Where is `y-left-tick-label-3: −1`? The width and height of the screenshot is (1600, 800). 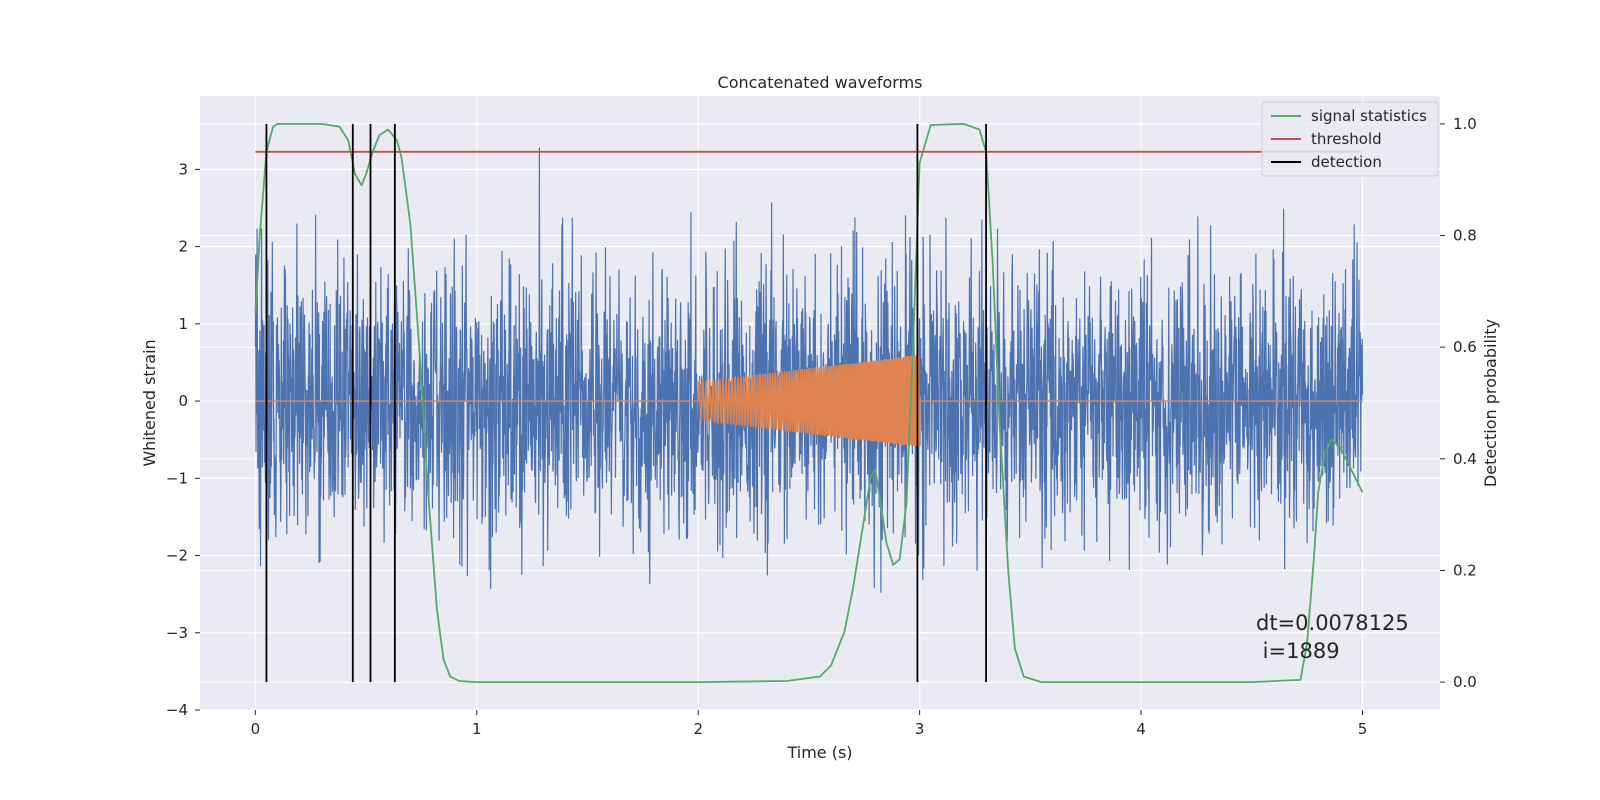 y-left-tick-label-3: −1 is located at coordinates (177, 478).